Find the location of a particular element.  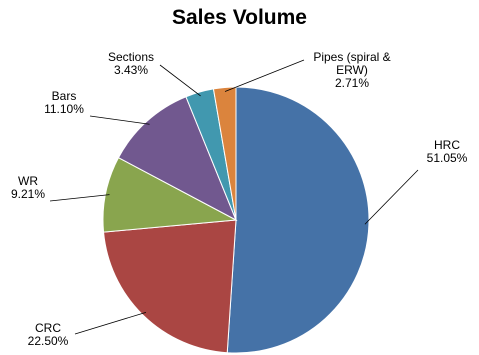

slice-value: 9.21% is located at coordinates (28, 194).